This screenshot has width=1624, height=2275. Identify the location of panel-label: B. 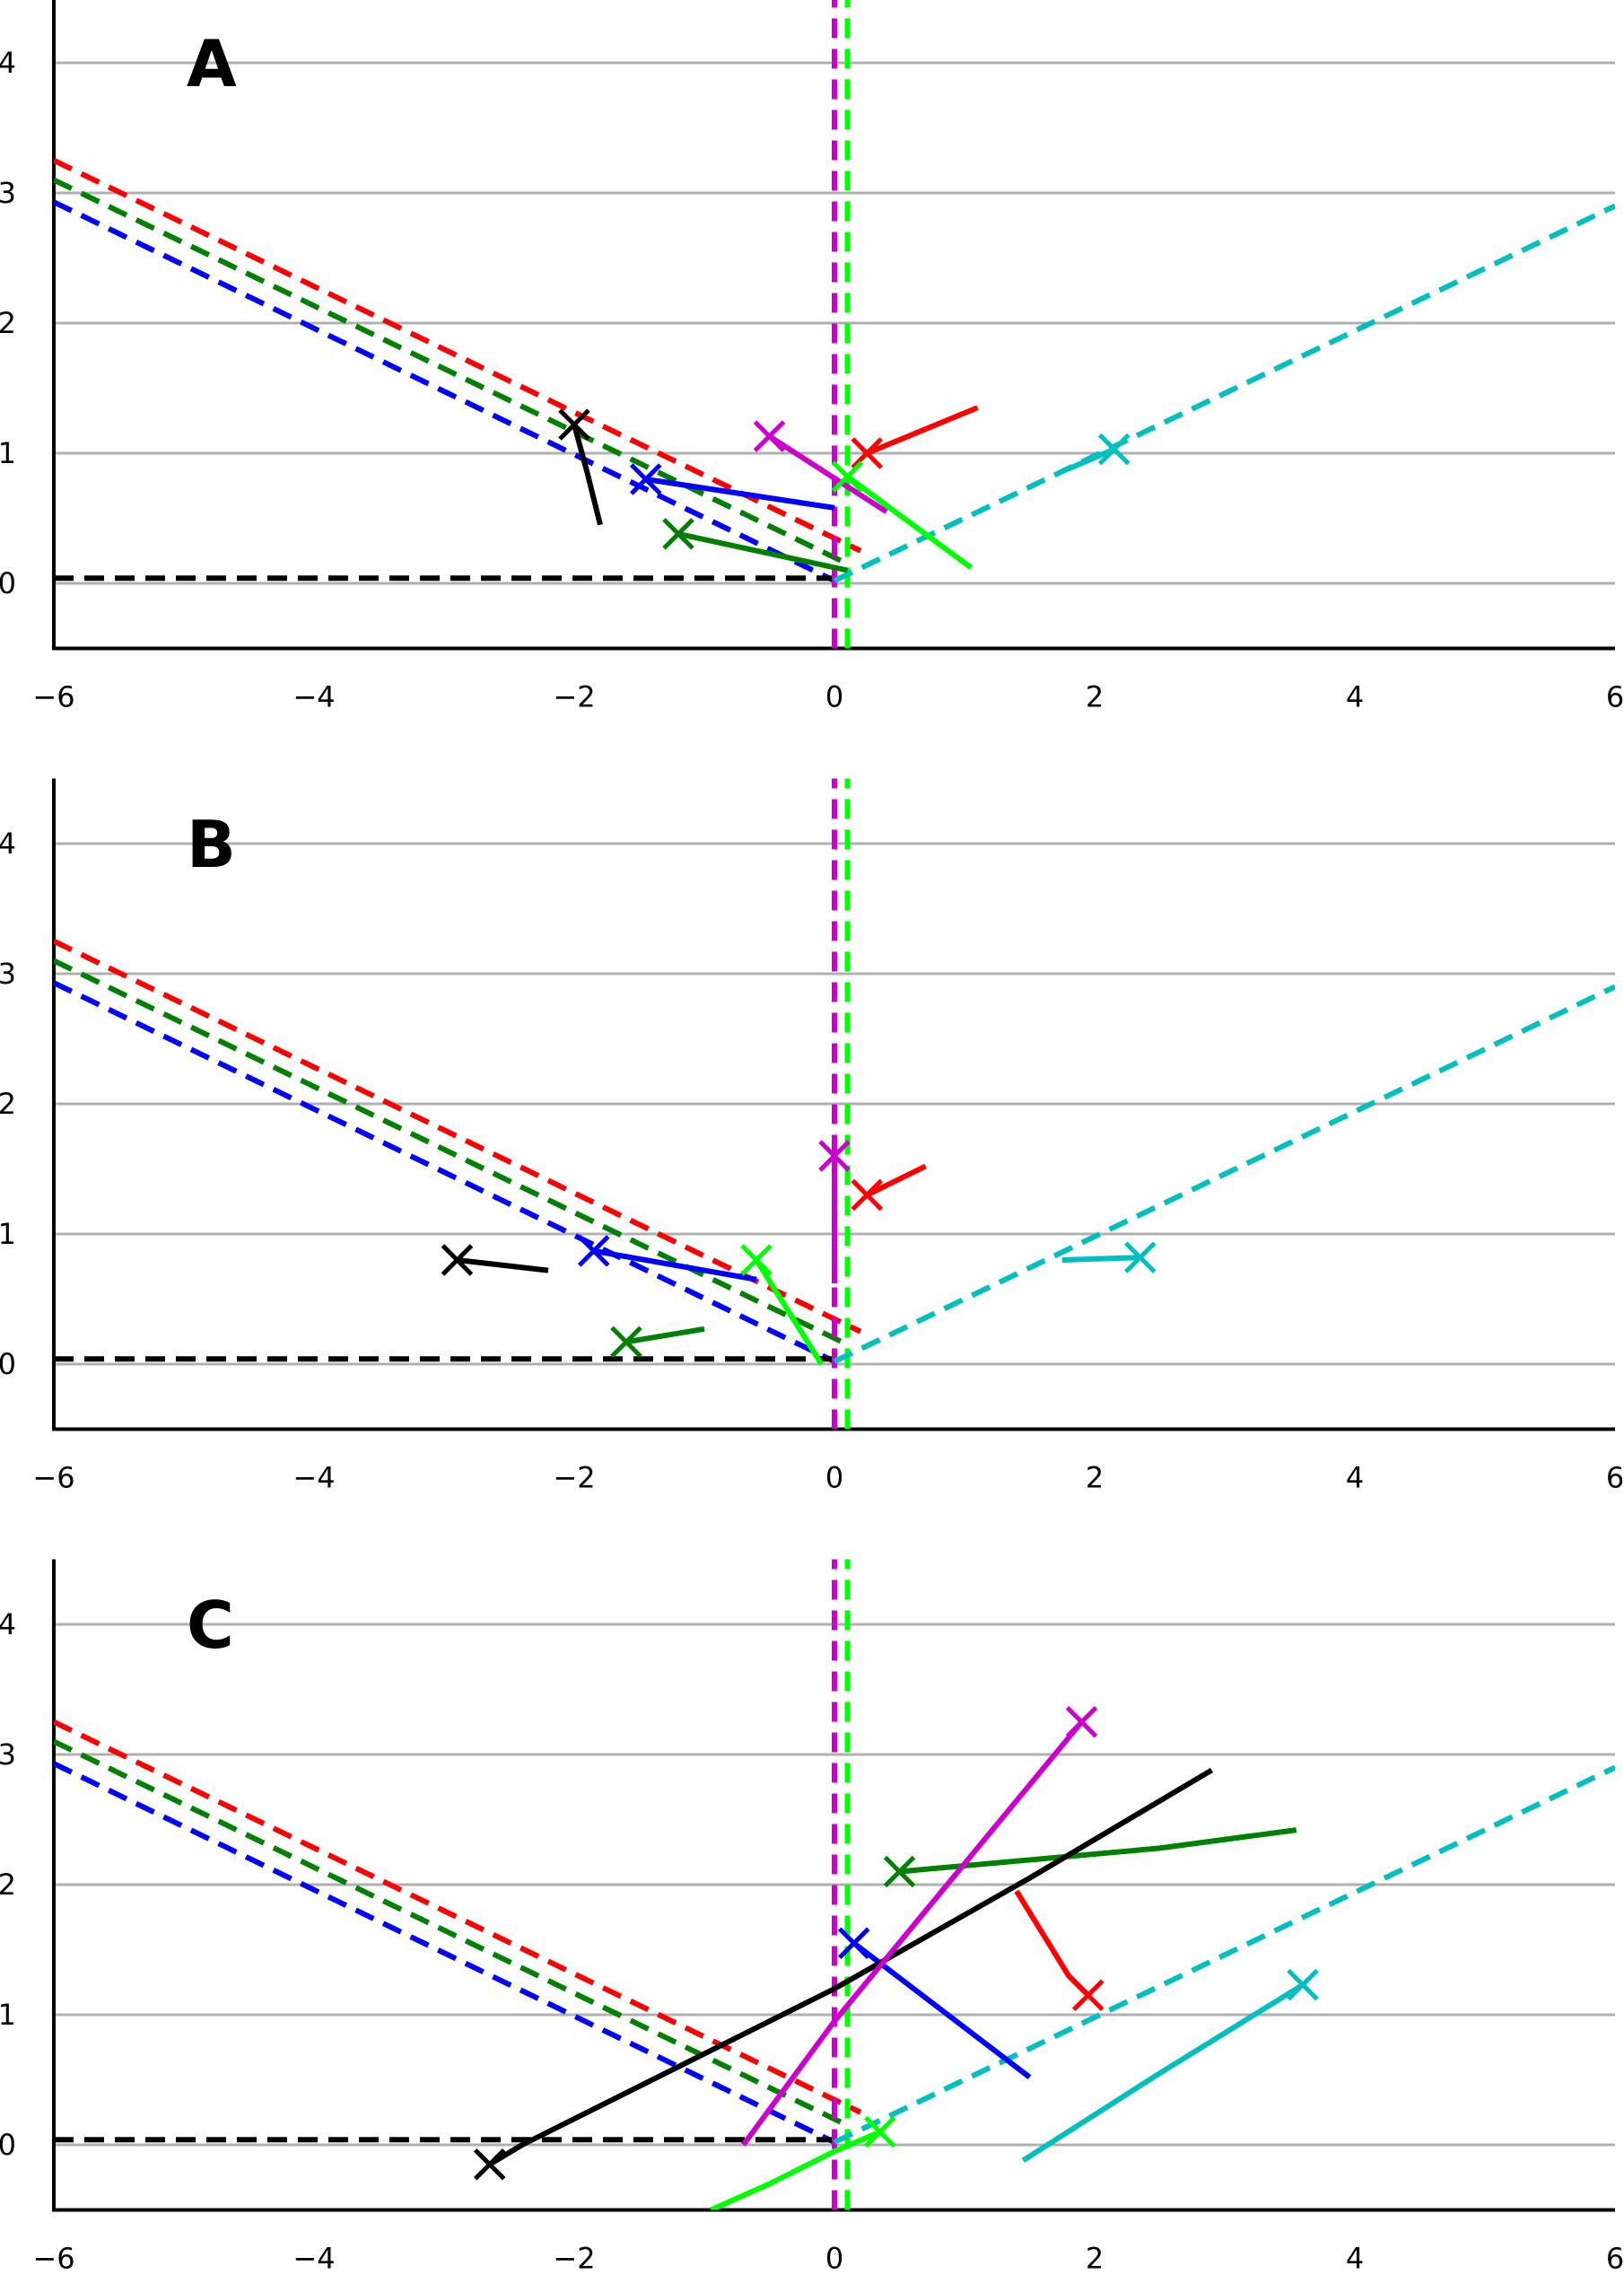
(211, 844).